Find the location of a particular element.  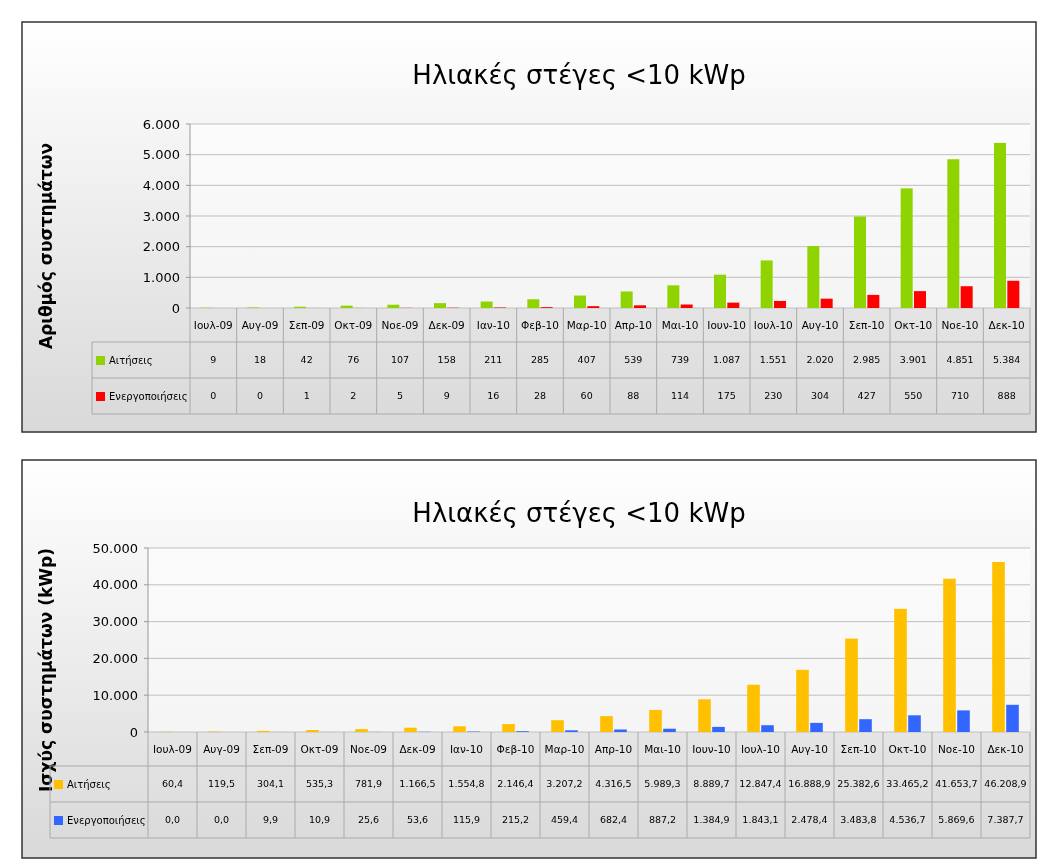

data-label: 535,3 is located at coordinates (319, 784).